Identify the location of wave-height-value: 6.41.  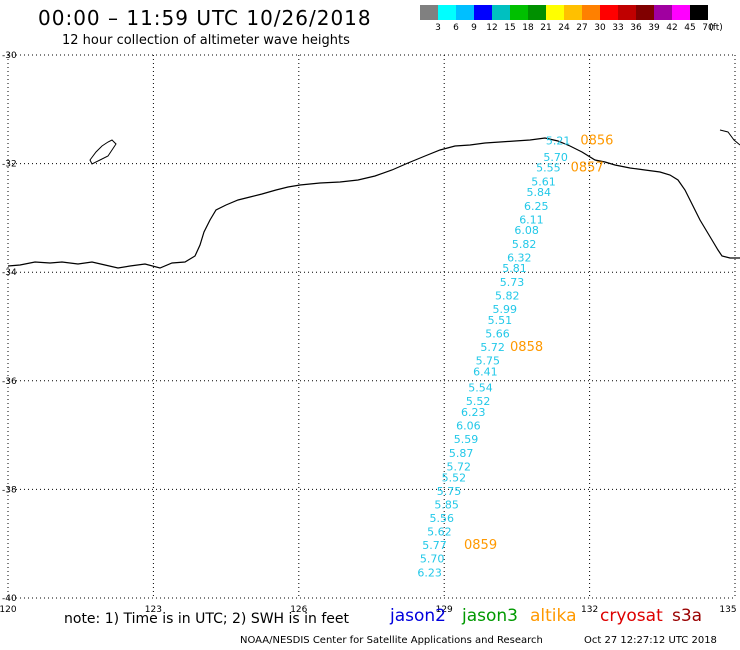
(485, 371).